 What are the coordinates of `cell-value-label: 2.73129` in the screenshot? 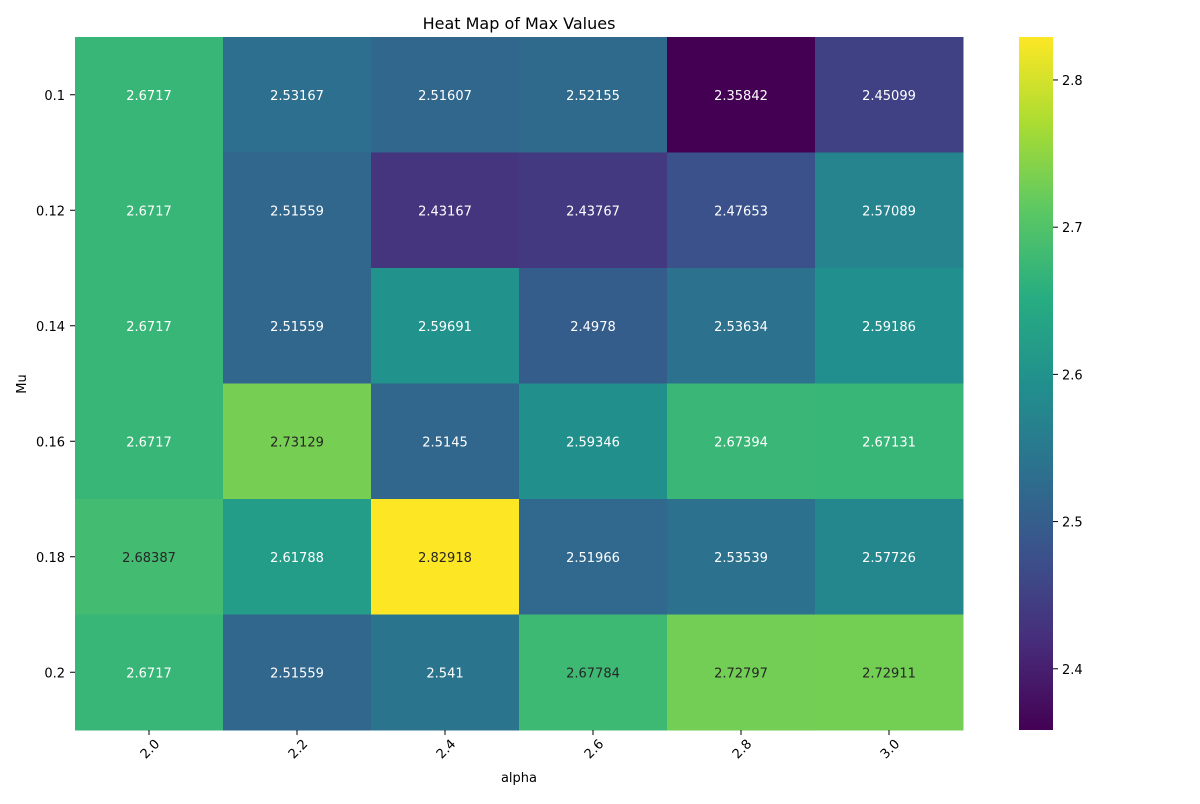 It's located at (297, 442).